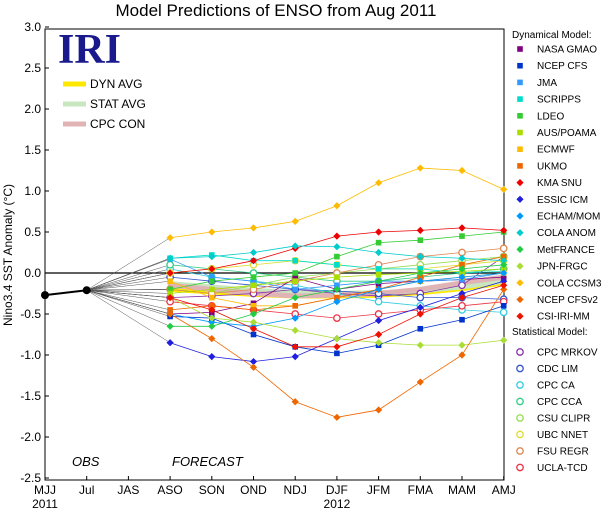 The image size is (604, 509). What do you see at coordinates (208, 461) in the screenshot?
I see `forecast-label: FORECAST` at bounding box center [208, 461].